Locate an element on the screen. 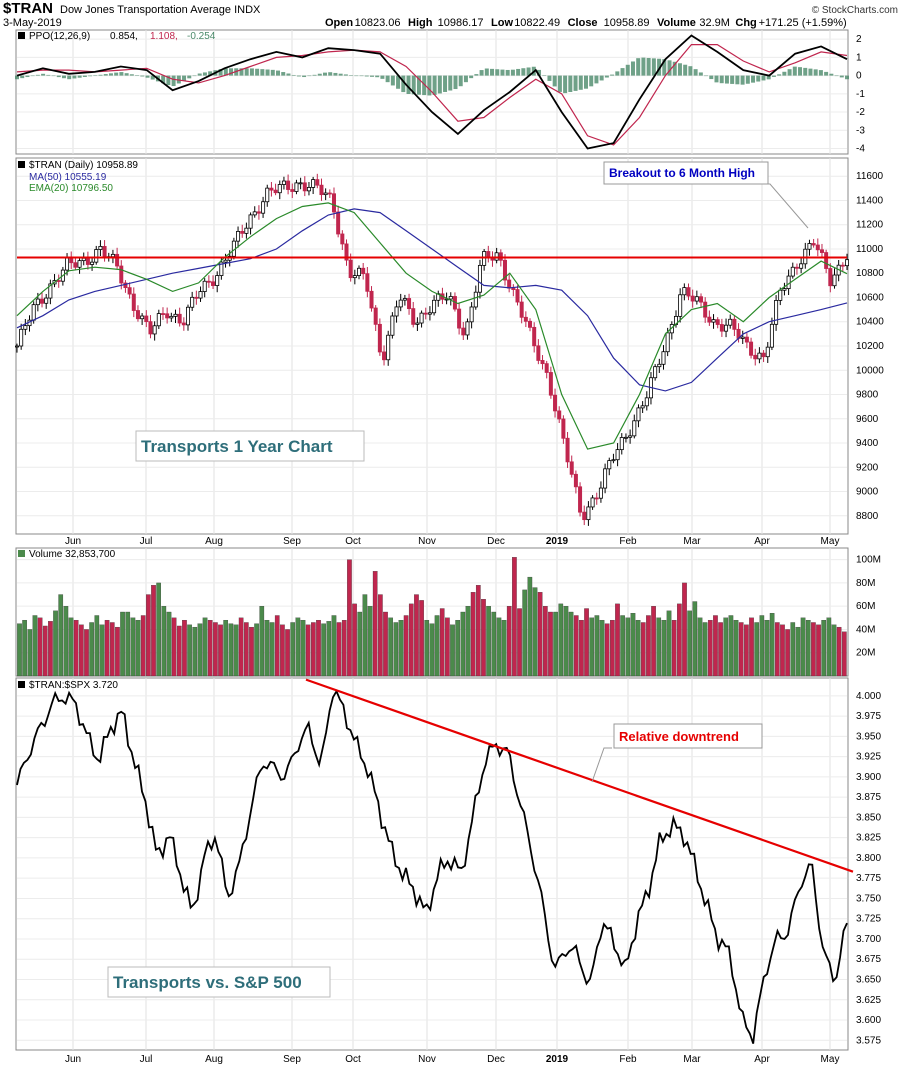  ratio-tick-label: 3.950 is located at coordinates (868, 736).